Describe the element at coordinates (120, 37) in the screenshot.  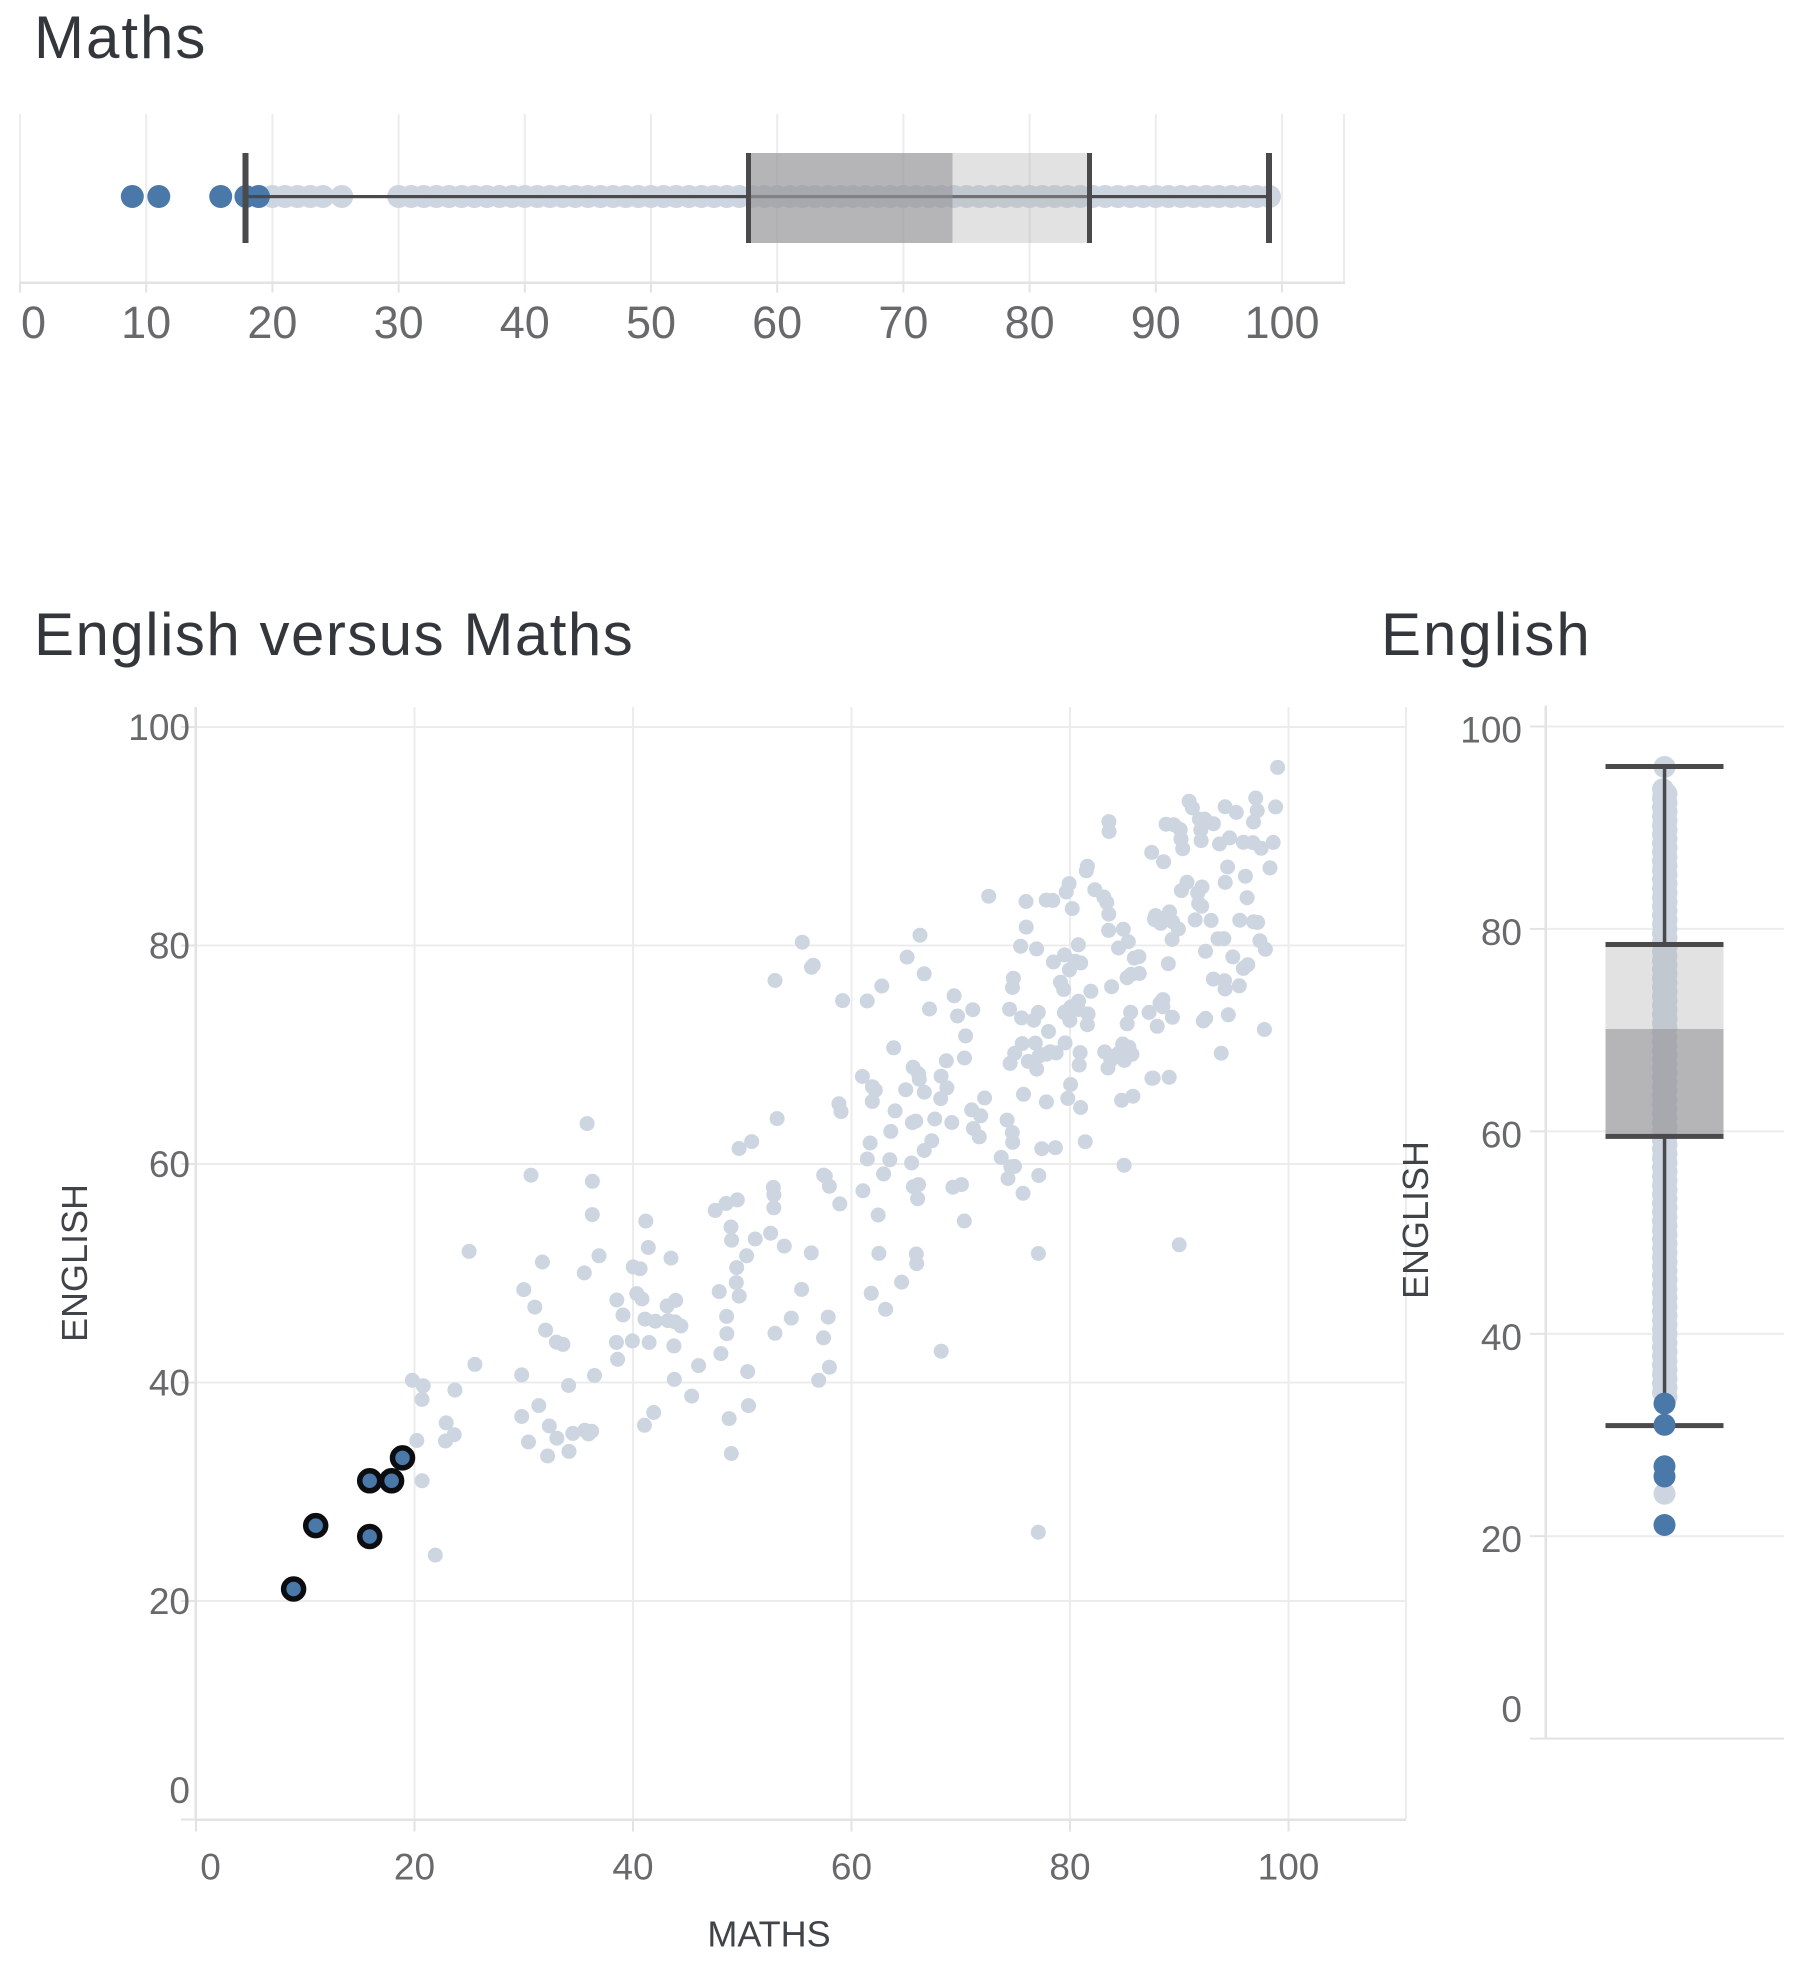
I see `svg-text: Maths` at that location.